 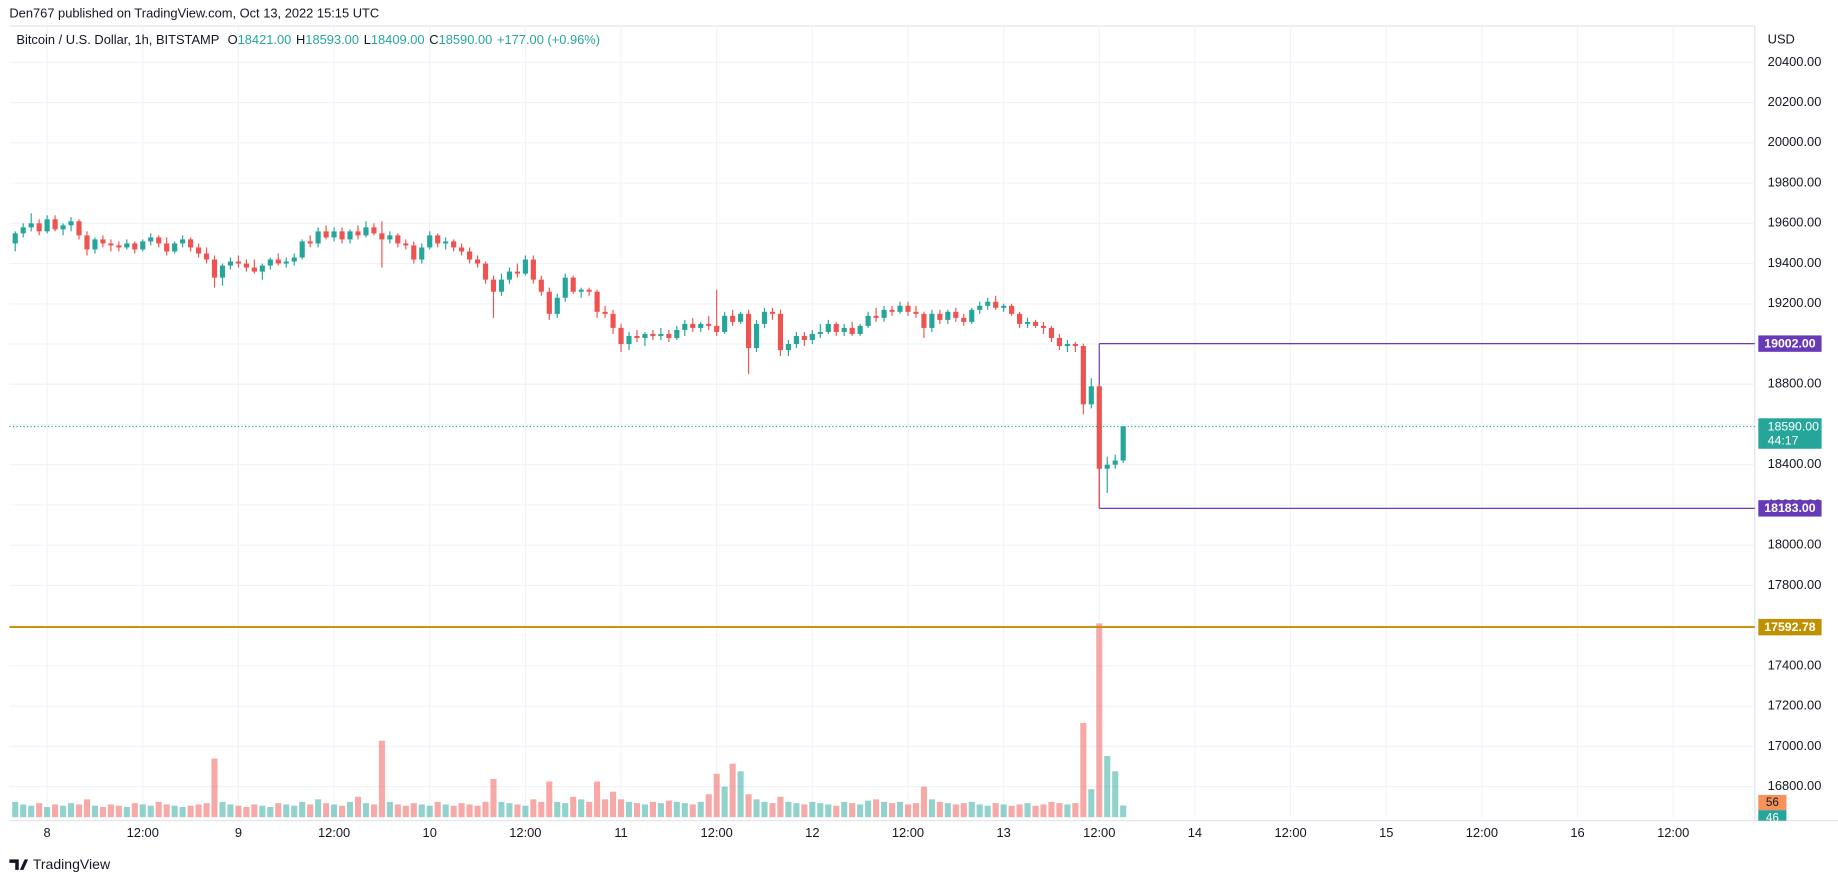 I want to click on volume-last-label: 46, so click(x=1772, y=817).